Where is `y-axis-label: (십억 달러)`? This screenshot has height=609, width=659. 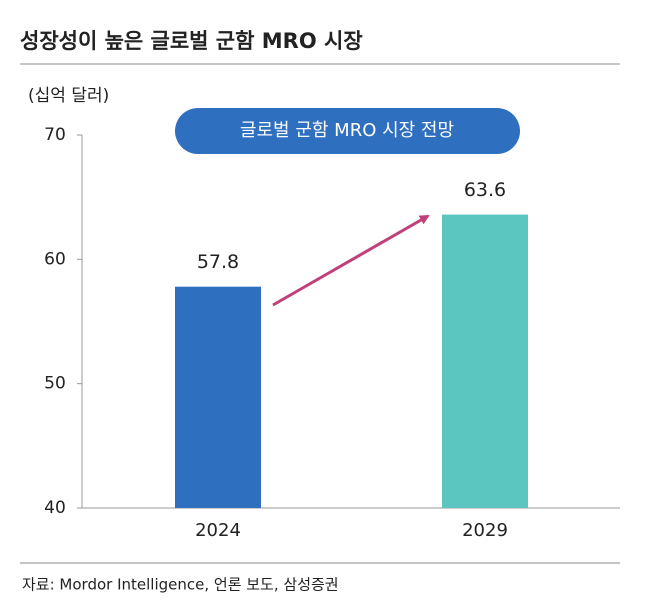
y-axis-label: (십억 달러) is located at coordinates (68, 96).